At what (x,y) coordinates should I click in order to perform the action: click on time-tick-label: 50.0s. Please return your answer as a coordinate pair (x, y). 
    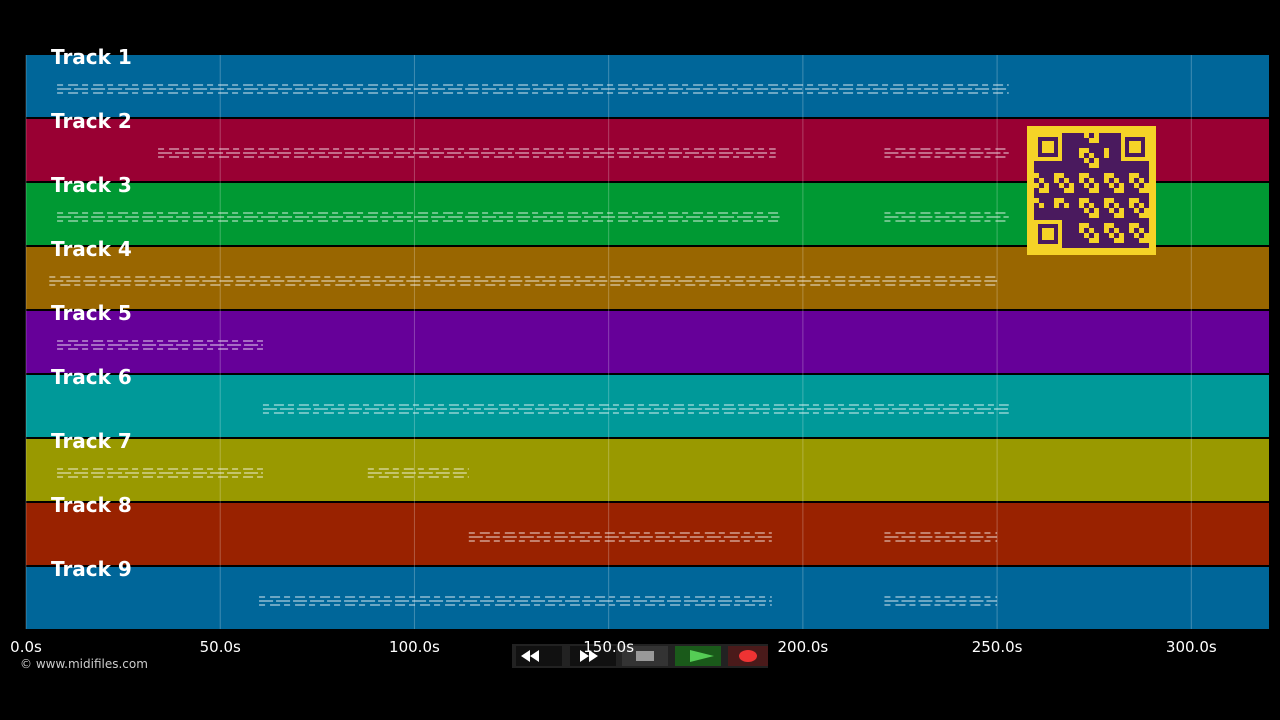
    Looking at the image, I should click on (220, 647).